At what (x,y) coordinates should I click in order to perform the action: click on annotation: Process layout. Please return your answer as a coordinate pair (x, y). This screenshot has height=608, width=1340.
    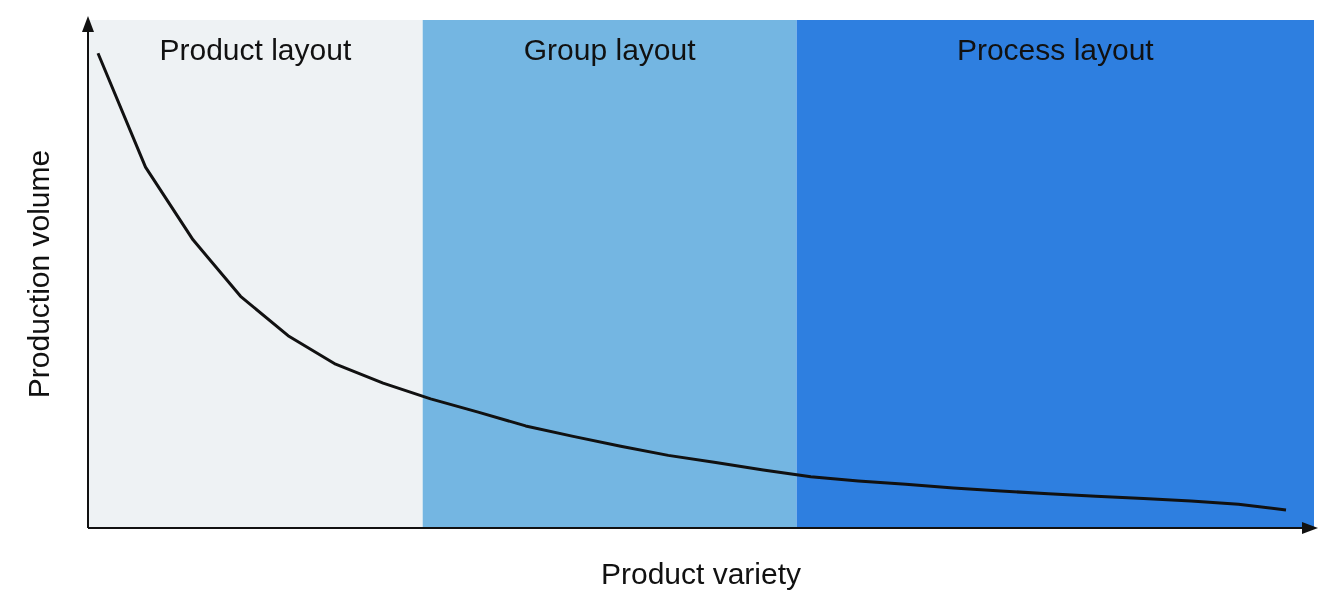
    Looking at the image, I should click on (1055, 49).